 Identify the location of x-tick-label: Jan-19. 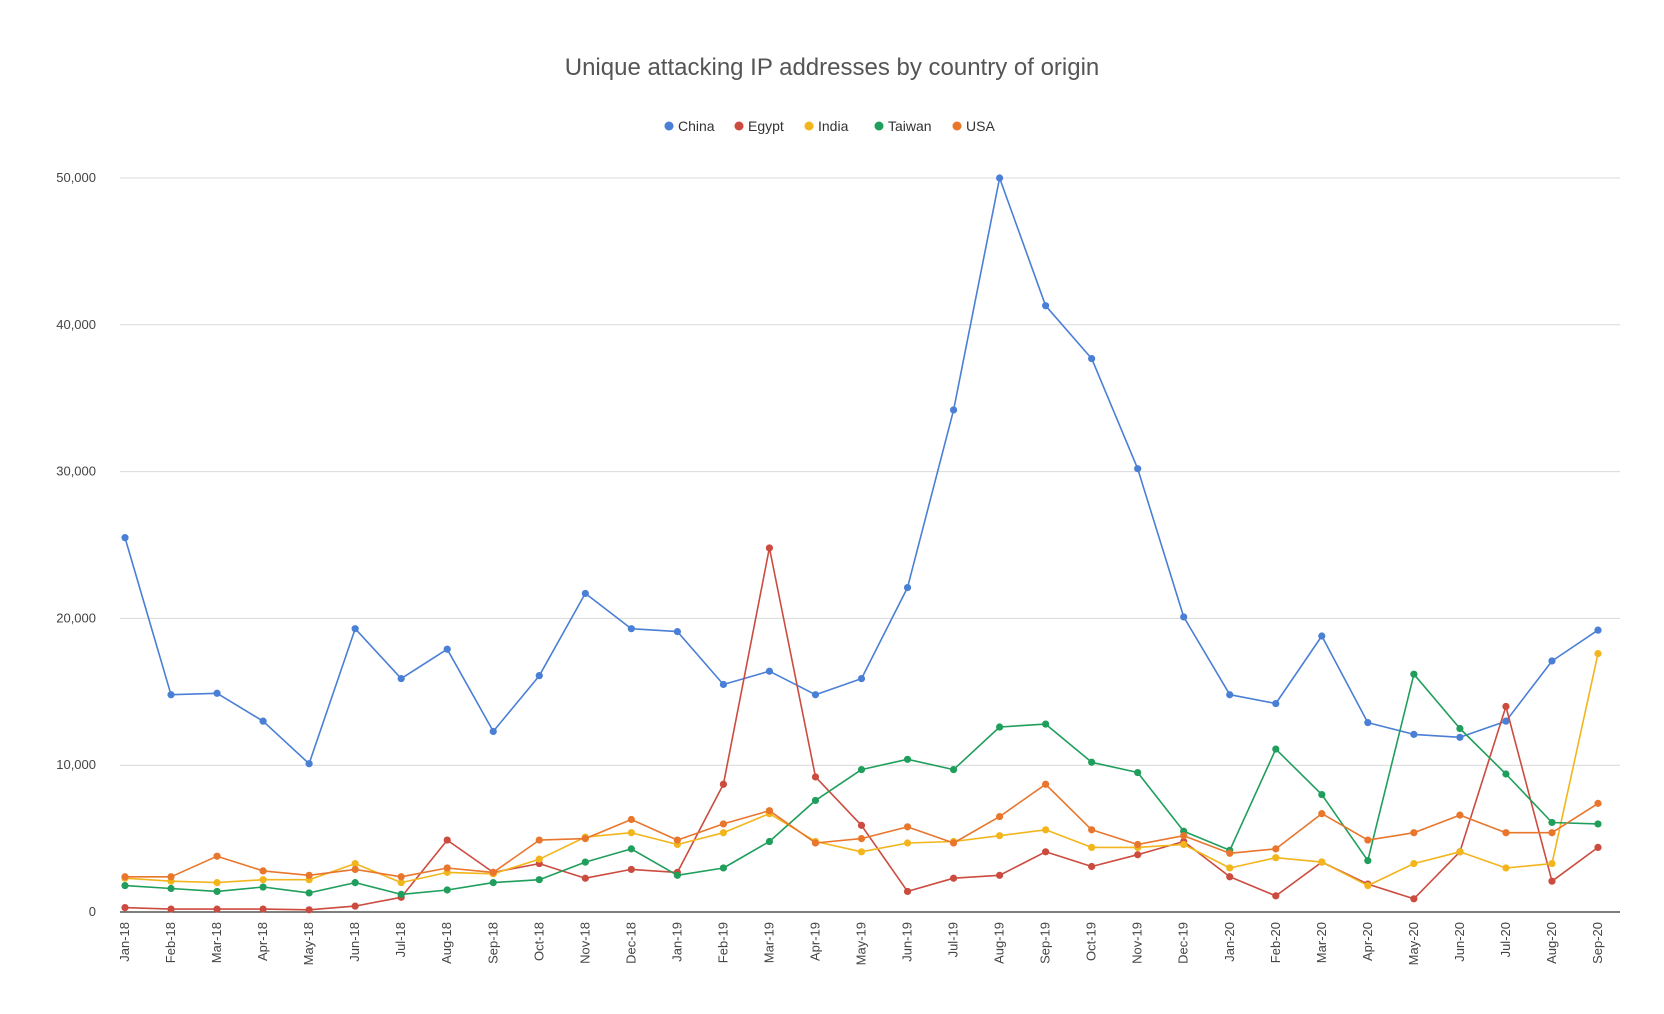
(676, 942).